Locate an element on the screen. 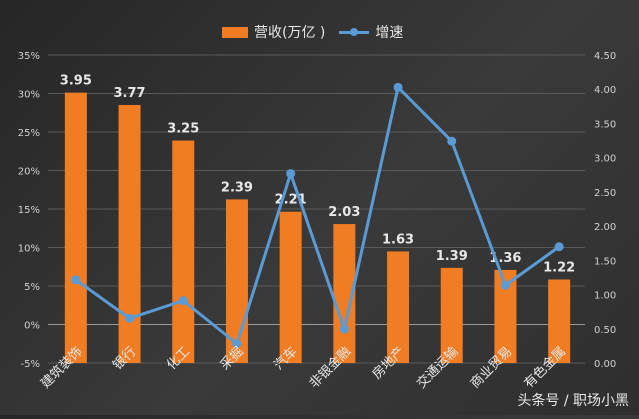  bar-data-label: 2.03 is located at coordinates (344, 212).